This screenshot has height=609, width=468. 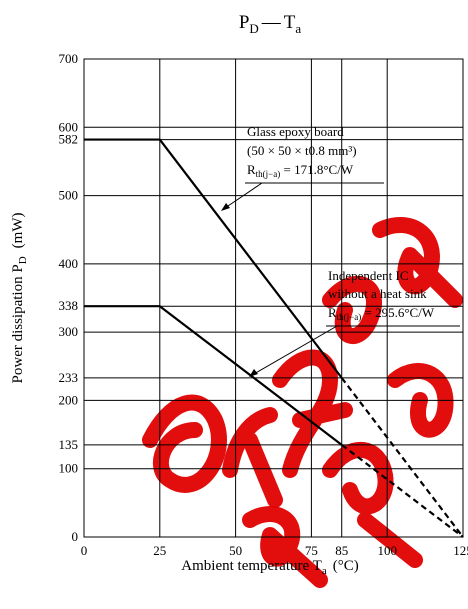 I want to click on x-tick-label: 85, so click(x=341, y=550).